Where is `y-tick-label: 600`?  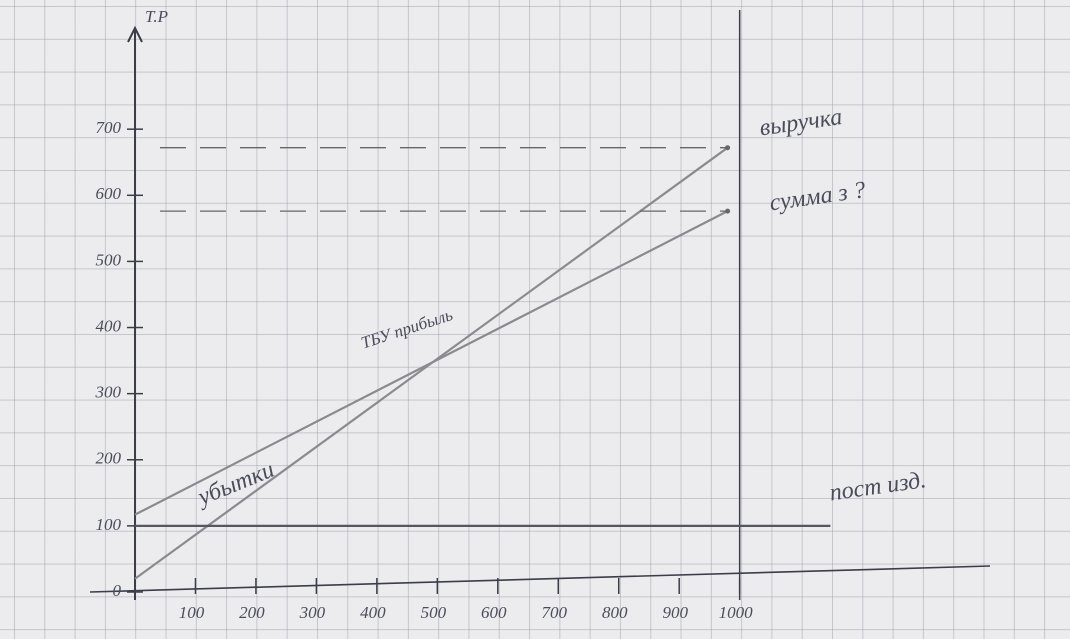 y-tick-label: 600 is located at coordinates (109, 193).